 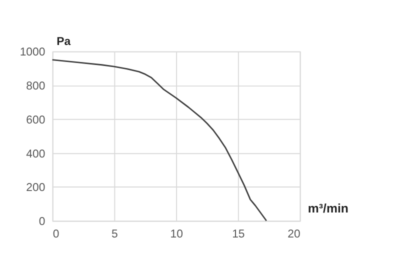 I want to click on y-axis-title: Pa, so click(x=64, y=42).